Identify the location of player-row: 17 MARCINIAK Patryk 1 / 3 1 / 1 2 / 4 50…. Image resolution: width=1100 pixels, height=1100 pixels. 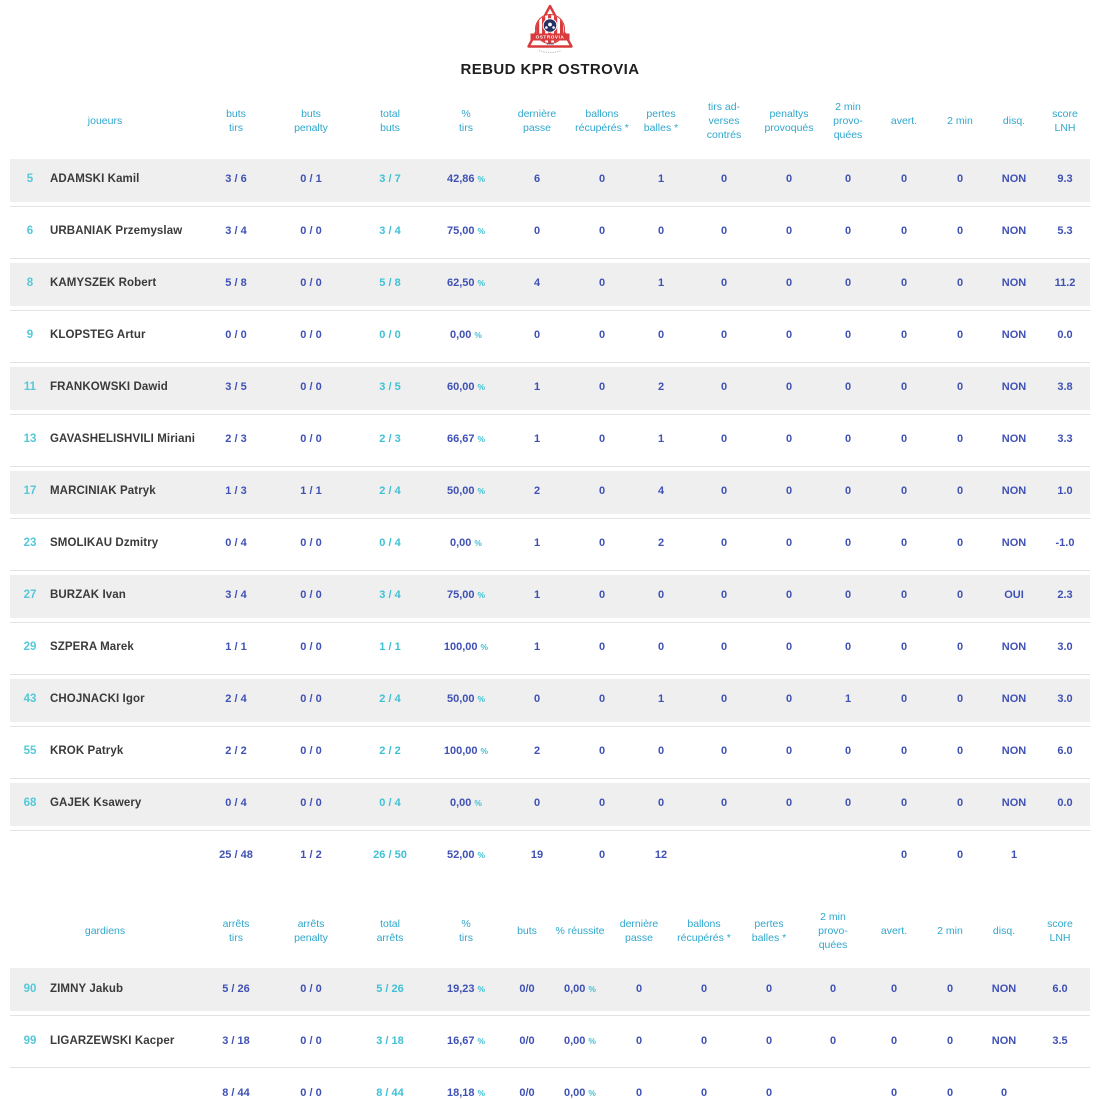
(550, 491).